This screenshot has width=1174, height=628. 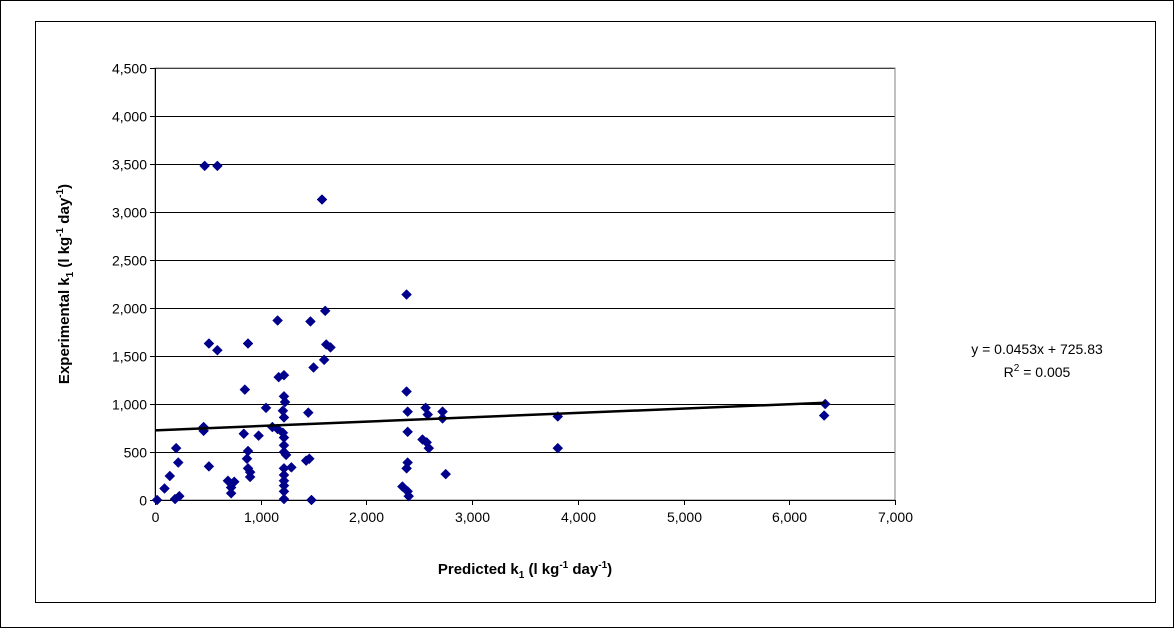 I want to click on x-tick-label: 2,000, so click(x=366, y=517).